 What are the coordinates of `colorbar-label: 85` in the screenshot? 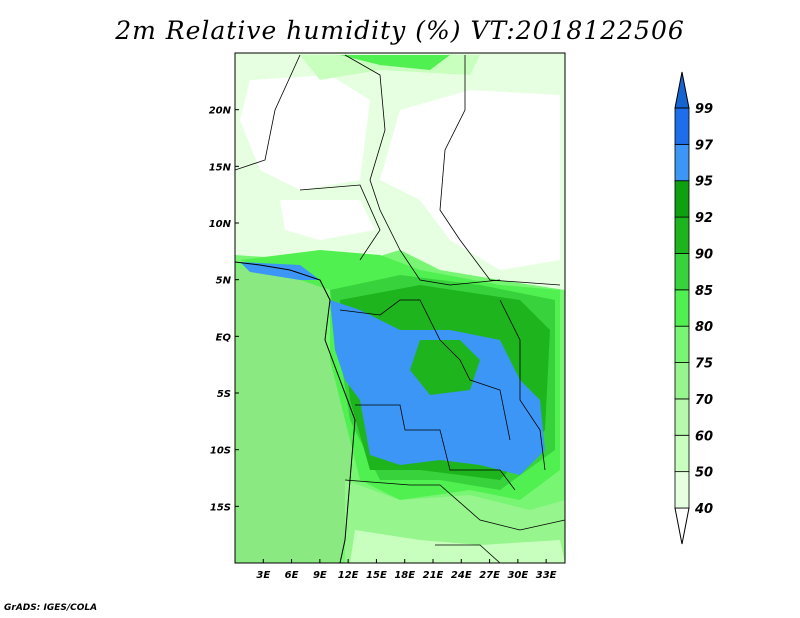 It's located at (704, 291).